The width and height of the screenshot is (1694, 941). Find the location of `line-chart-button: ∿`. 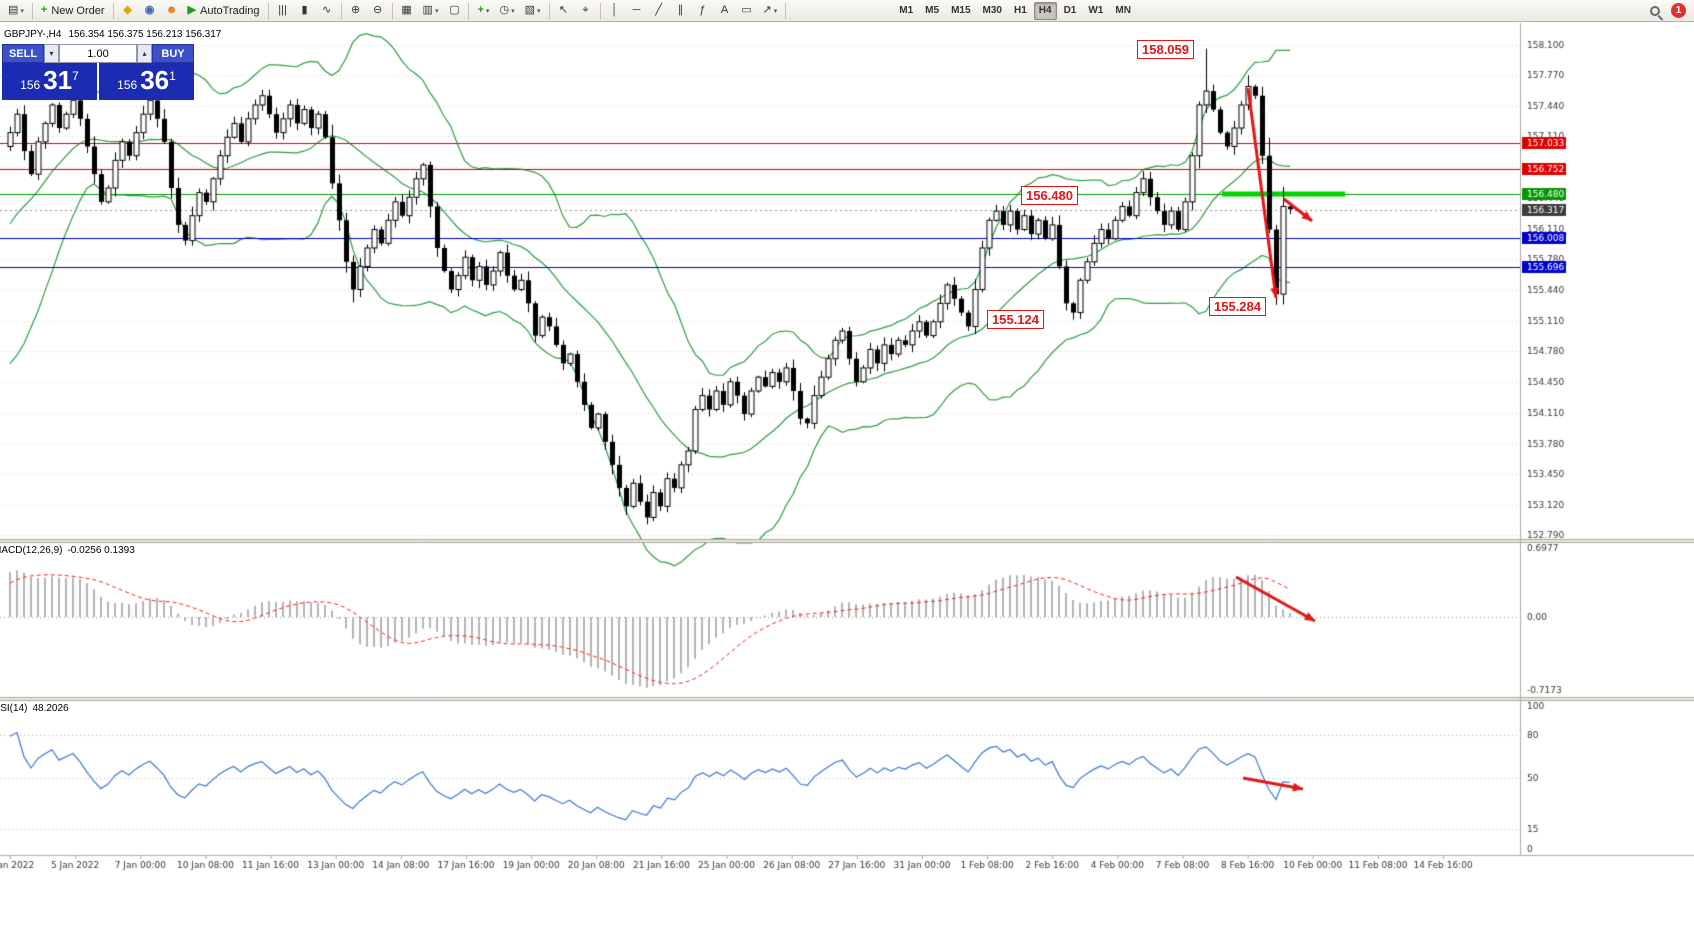

line-chart-button: ∿ is located at coordinates (327, 11).